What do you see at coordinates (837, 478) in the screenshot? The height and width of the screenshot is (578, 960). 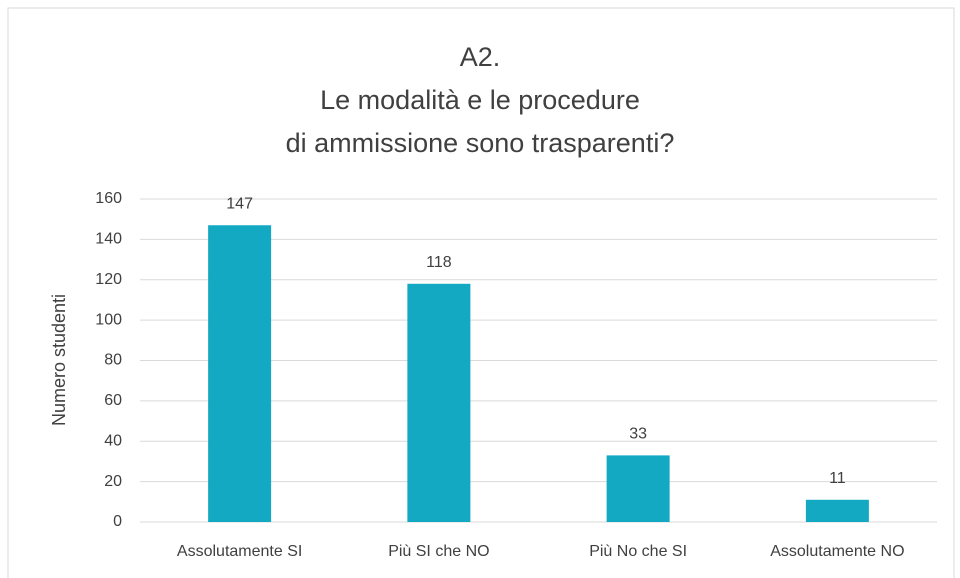 I see `data-label: 11` at bounding box center [837, 478].